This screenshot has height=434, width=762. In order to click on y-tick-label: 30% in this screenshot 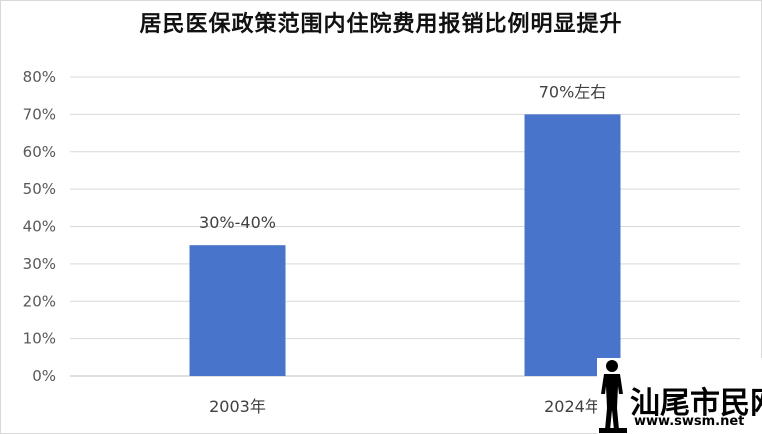, I will do `click(39, 264)`.